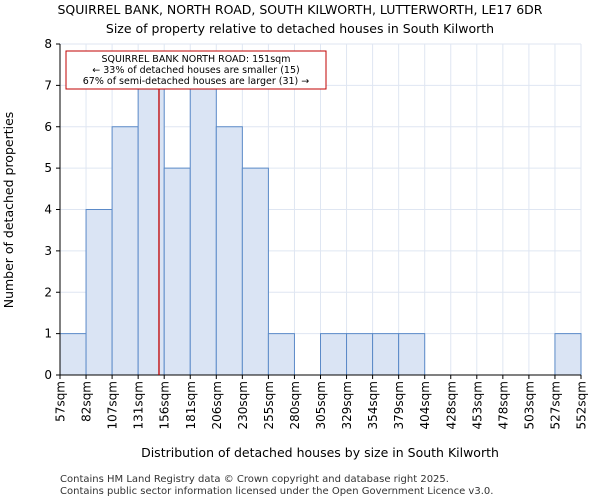 This screenshot has height=500, width=600. What do you see at coordinates (48, 251) in the screenshot?
I see `y-tick-label: 3` at bounding box center [48, 251].